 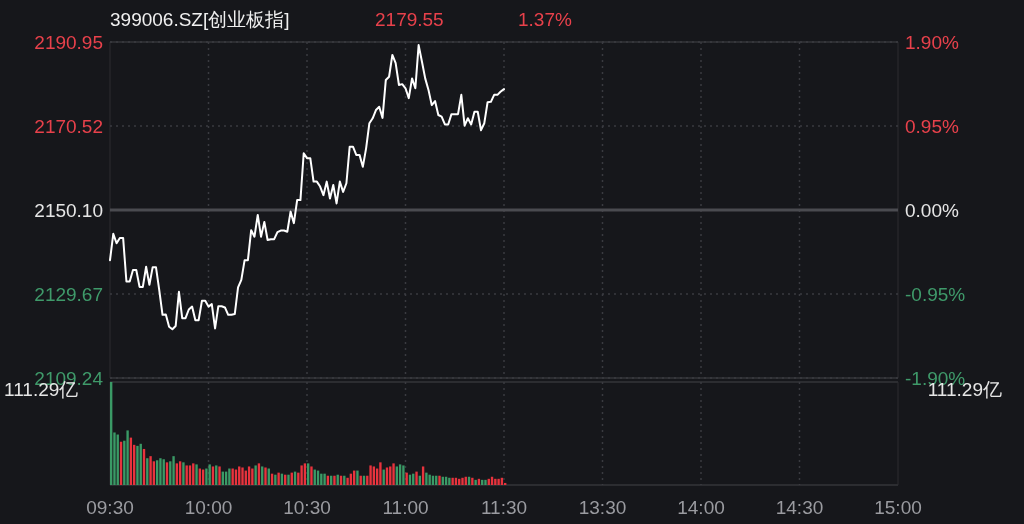 What do you see at coordinates (799, 507) in the screenshot?
I see `x-tick-label: 14:30` at bounding box center [799, 507].